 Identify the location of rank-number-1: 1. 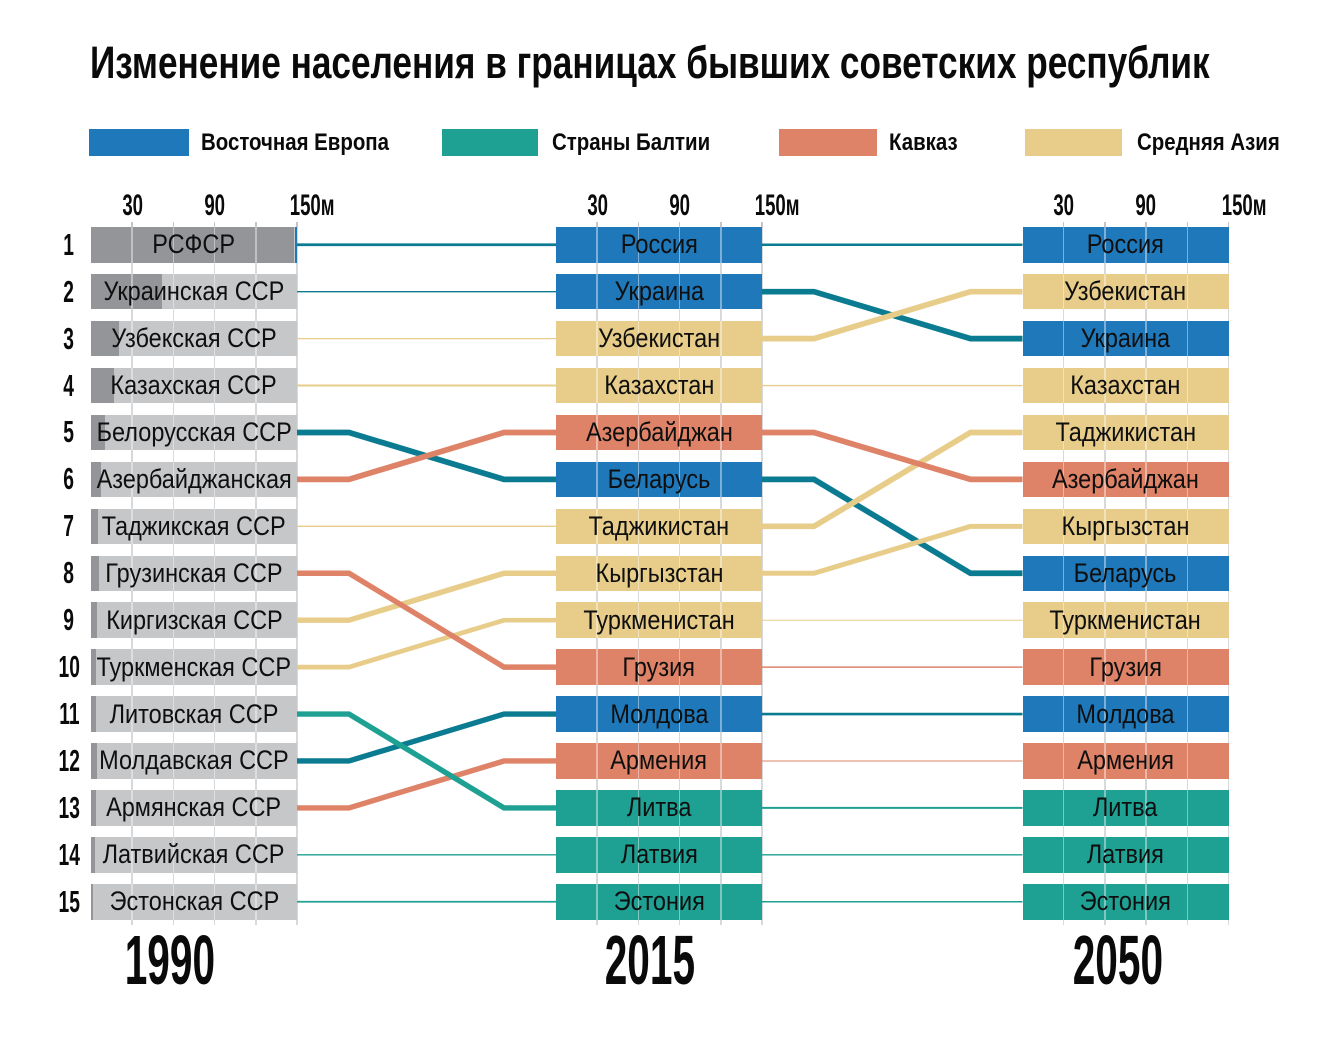
(69, 245).